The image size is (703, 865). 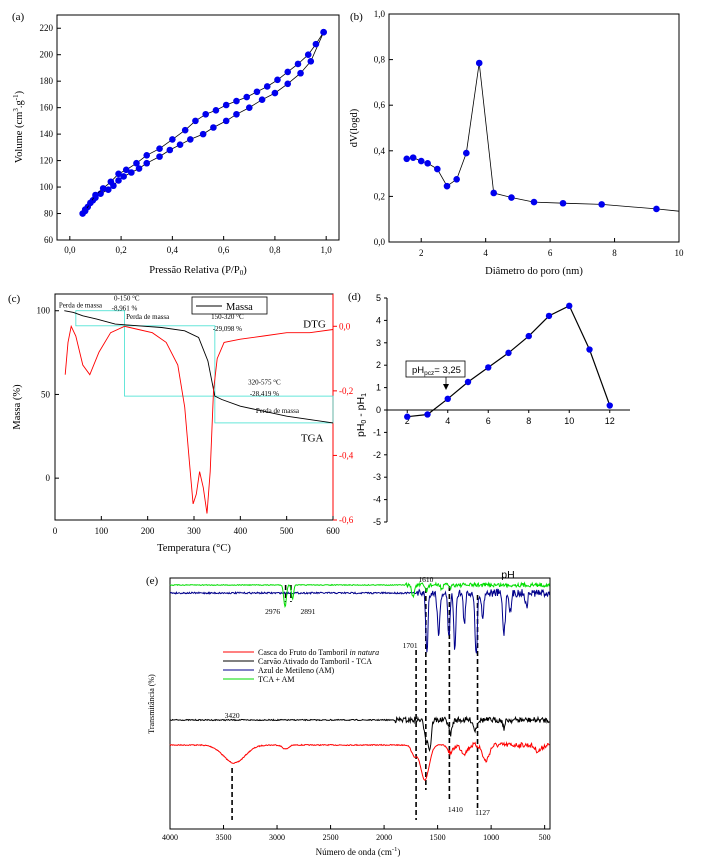 I want to click on legend-label-in-natura: Casca do Fruto do Tamboril in natura, so click(x=318, y=652).